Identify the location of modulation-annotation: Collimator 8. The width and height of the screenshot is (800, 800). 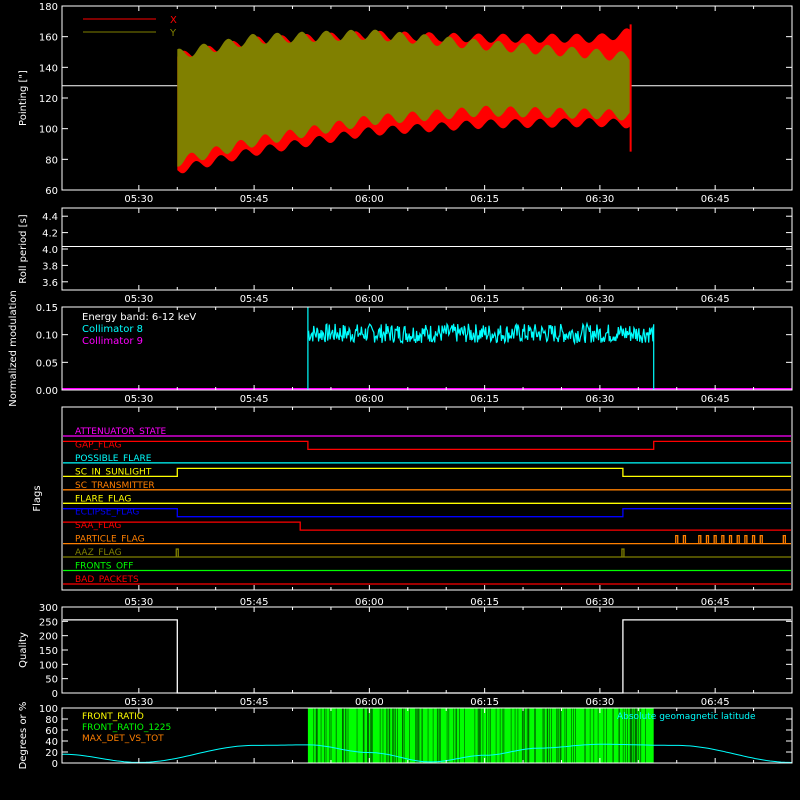
(112, 329).